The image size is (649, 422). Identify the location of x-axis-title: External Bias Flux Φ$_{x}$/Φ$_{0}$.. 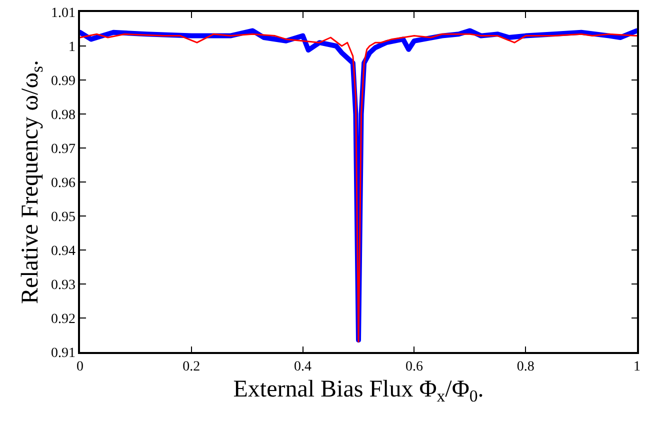
(358, 391).